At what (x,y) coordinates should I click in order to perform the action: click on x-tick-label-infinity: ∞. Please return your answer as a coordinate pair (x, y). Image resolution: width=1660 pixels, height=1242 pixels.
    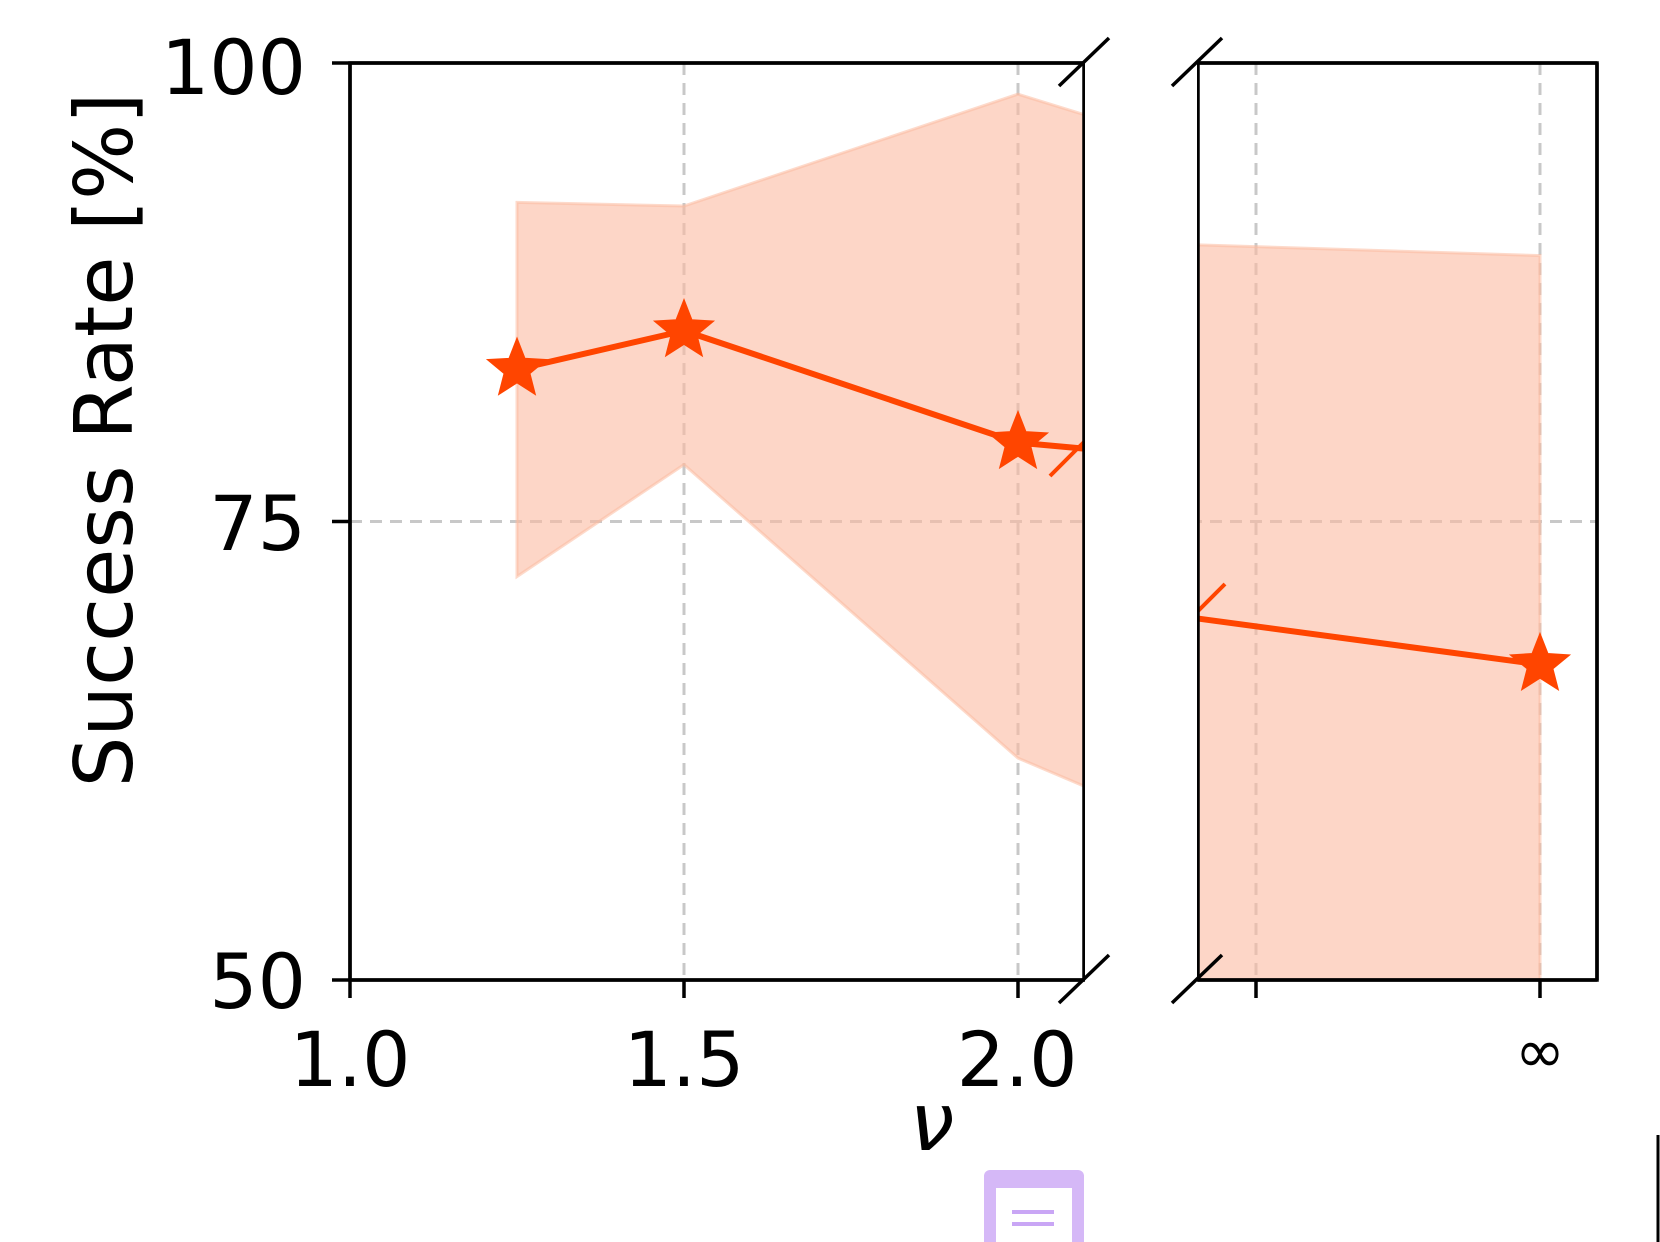
    Looking at the image, I should click on (1540, 1052).